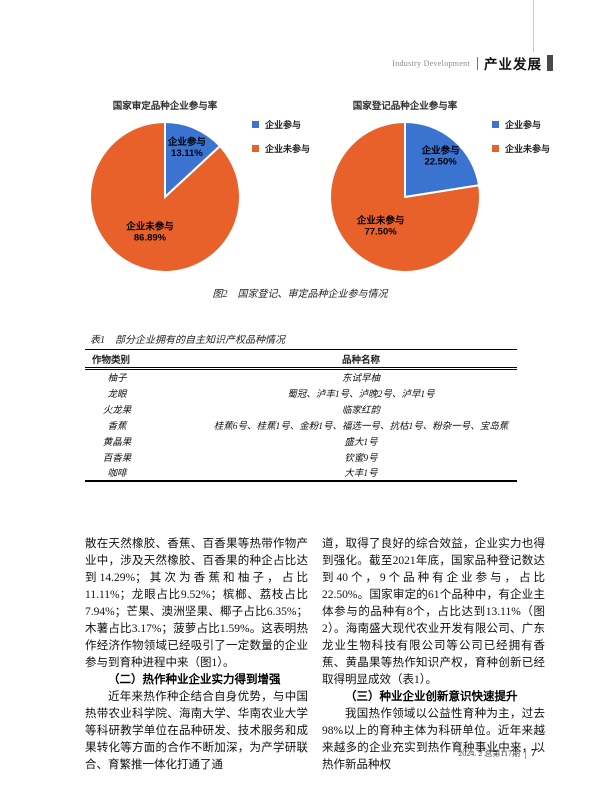 The image size is (600, 808). I want to click on header-section-title: 产业发展, so click(513, 64).